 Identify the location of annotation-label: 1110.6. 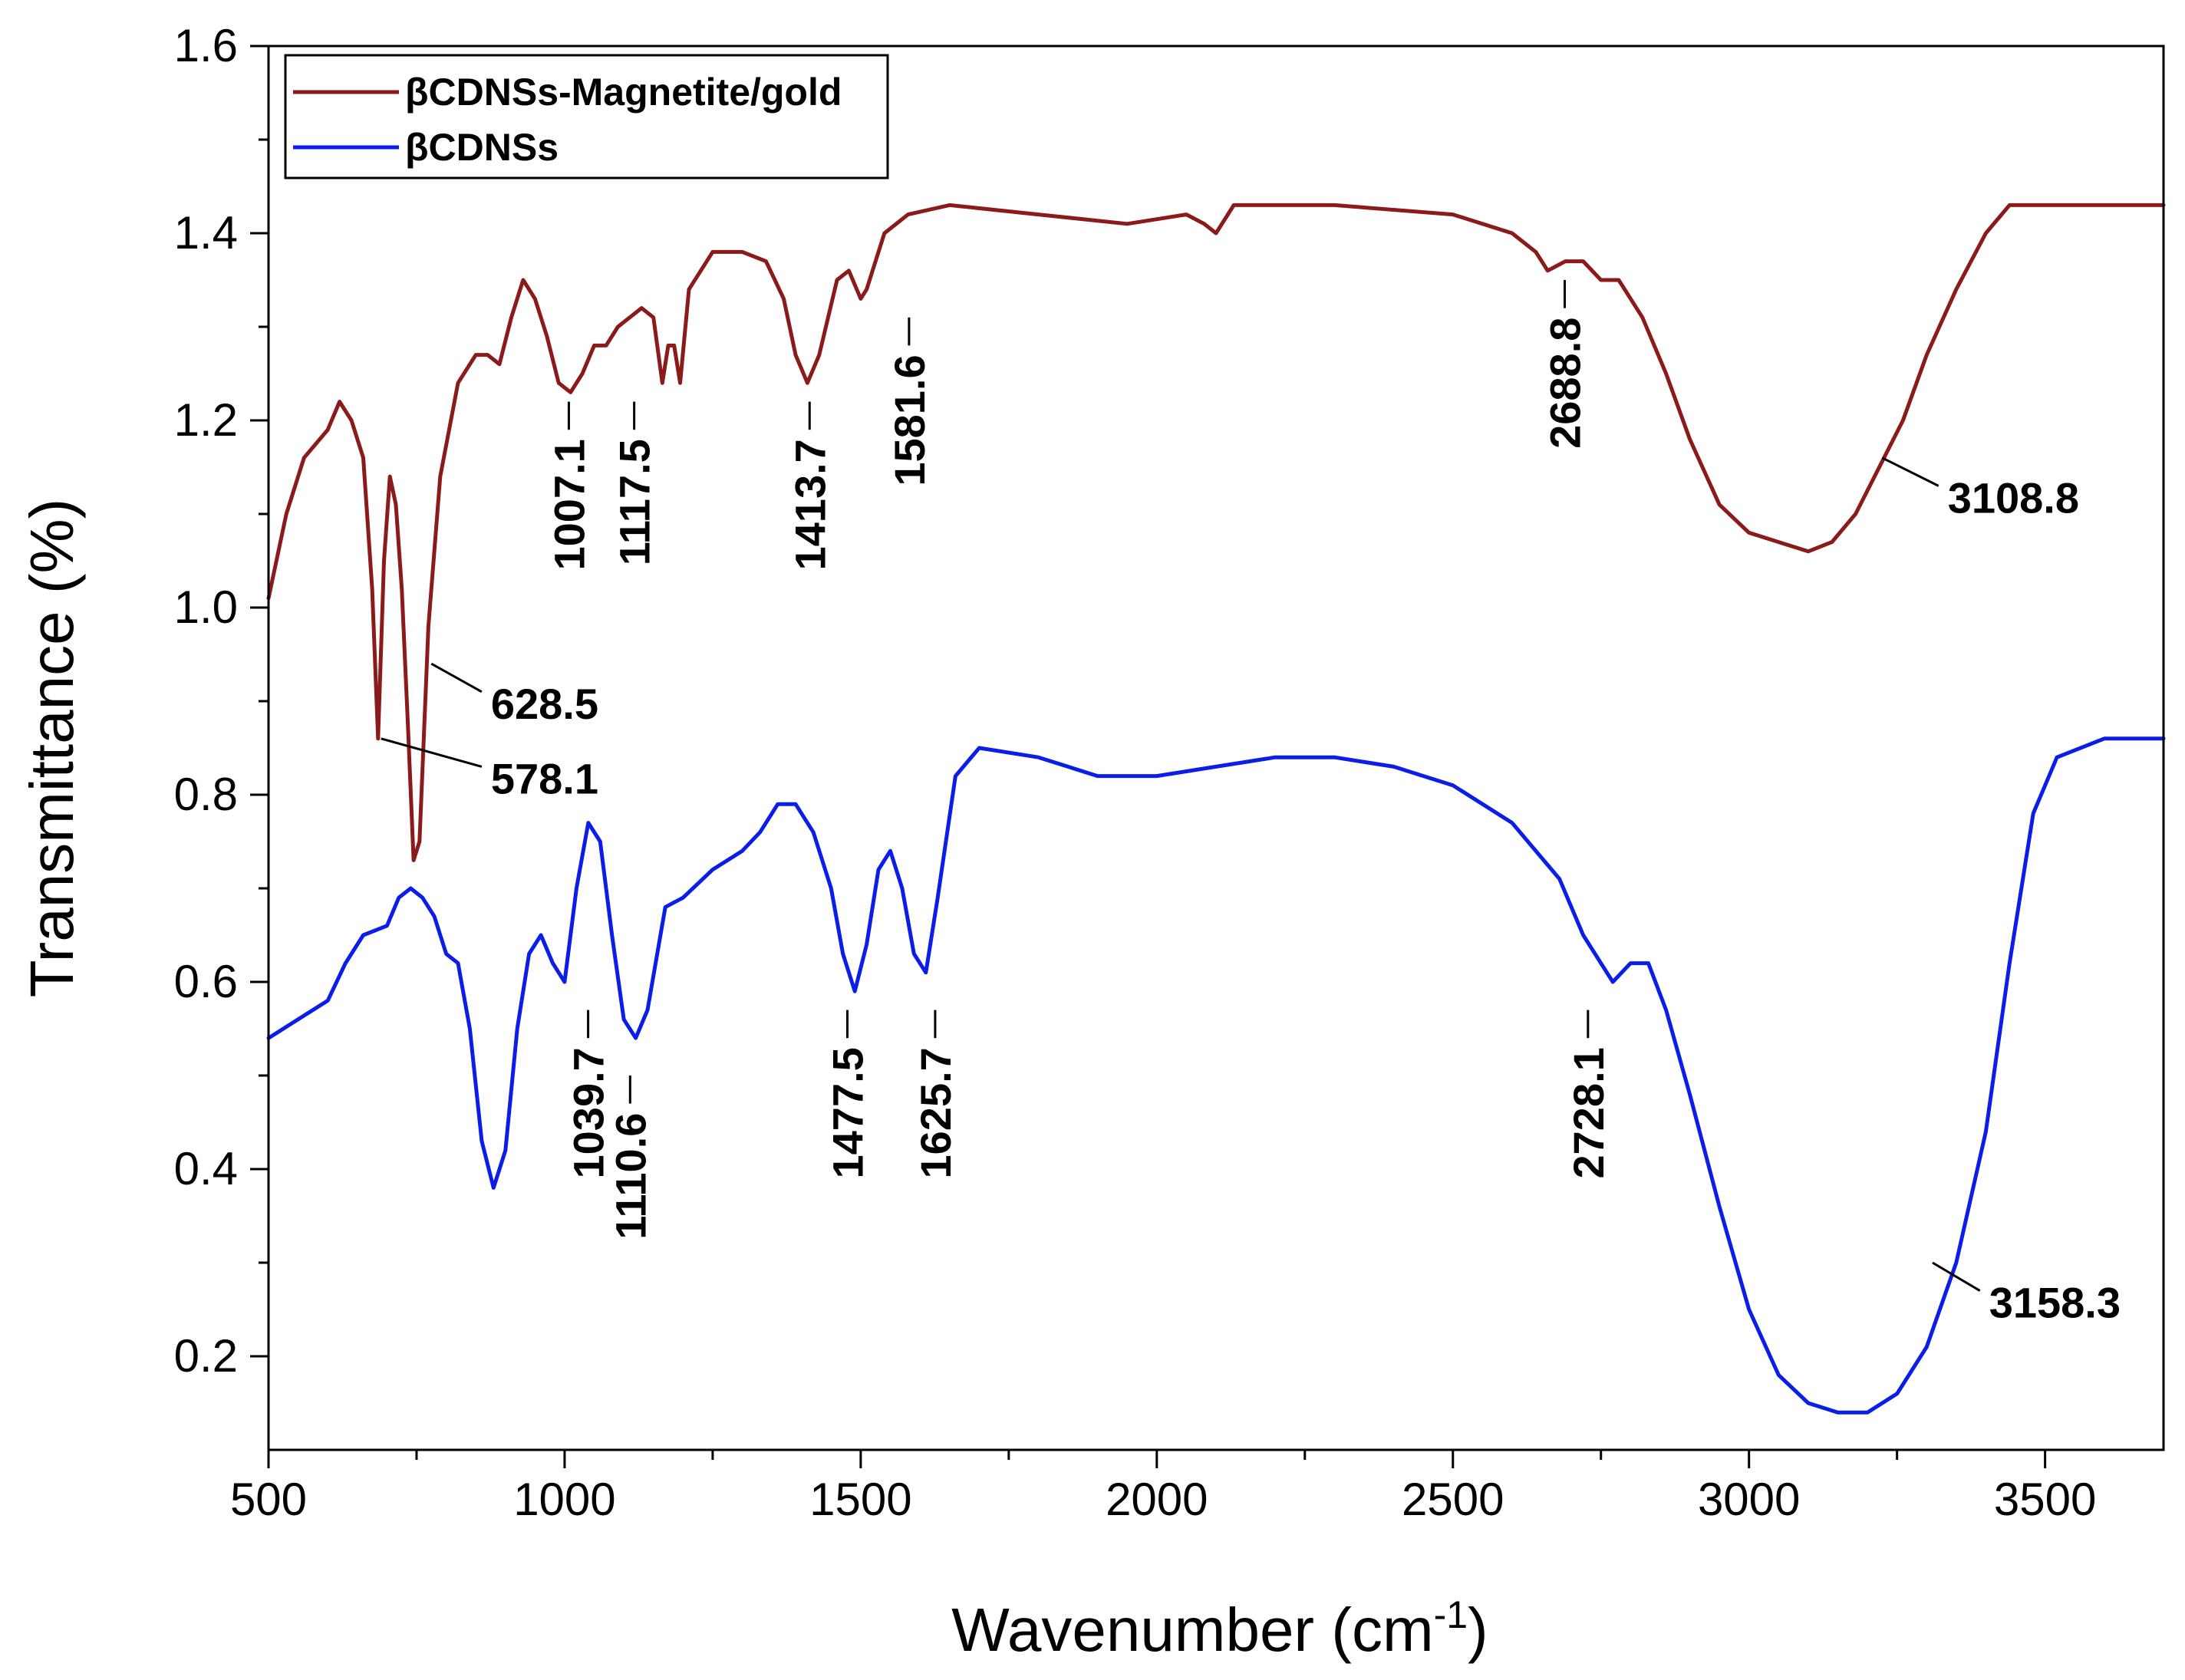
(630, 1176).